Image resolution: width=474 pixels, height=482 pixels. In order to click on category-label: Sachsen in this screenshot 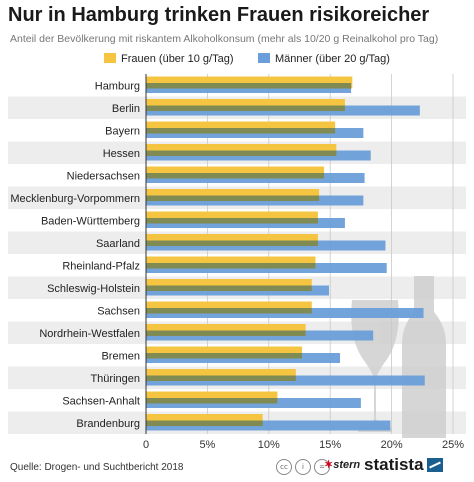, I will do `click(118, 311)`.